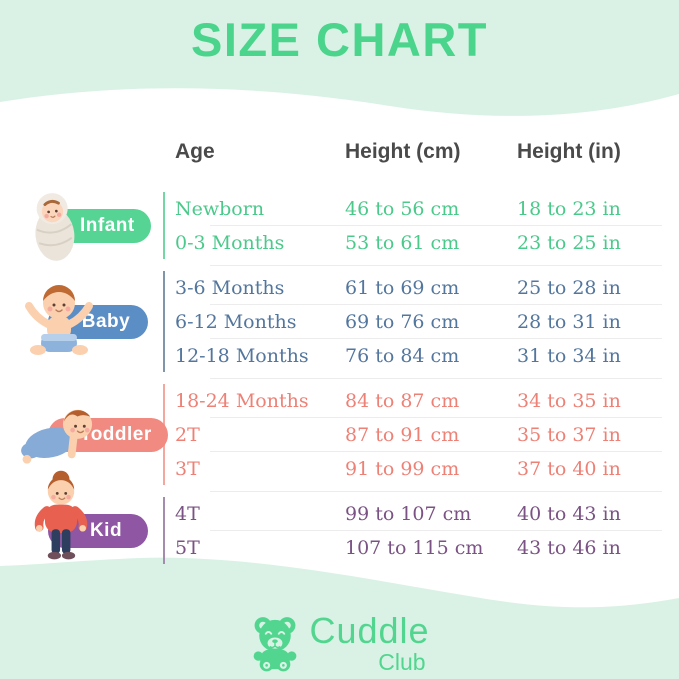 The image size is (679, 679). I want to click on age-cell: 3-6 Months, so click(230, 287).